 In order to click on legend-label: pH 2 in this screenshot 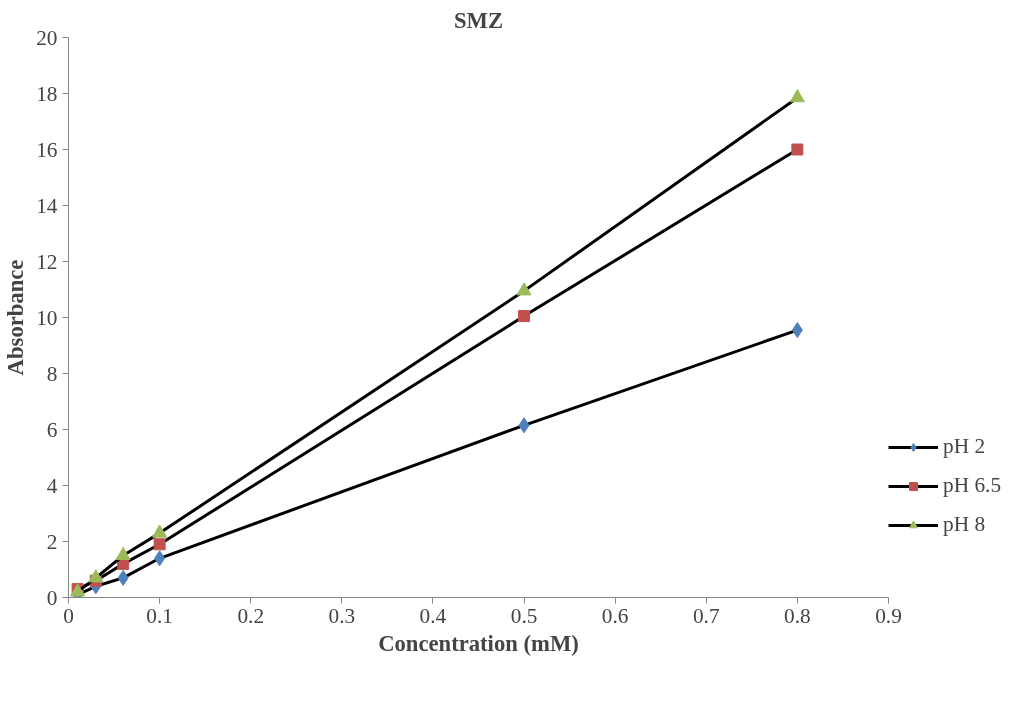, I will do `click(964, 446)`.